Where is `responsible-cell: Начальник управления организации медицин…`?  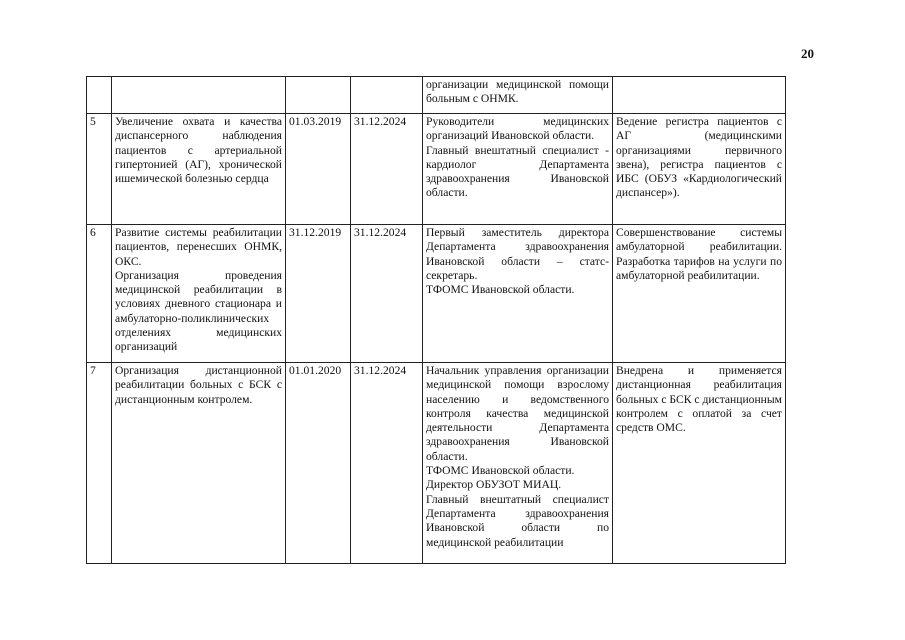
responsible-cell: Начальник управления организации медицин… is located at coordinates (517, 463).